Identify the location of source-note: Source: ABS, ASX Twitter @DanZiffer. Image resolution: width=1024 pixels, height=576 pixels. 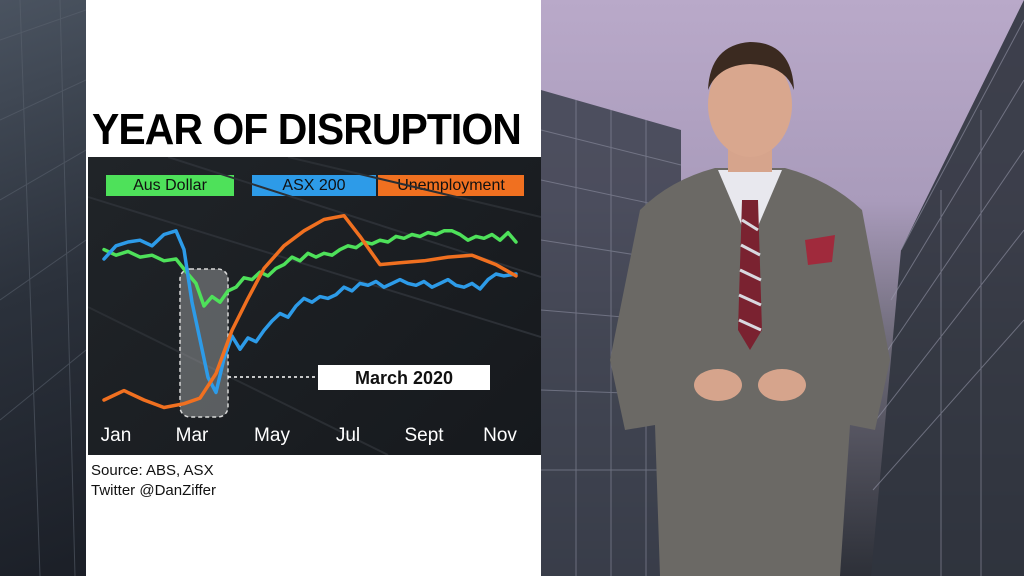
(153, 481).